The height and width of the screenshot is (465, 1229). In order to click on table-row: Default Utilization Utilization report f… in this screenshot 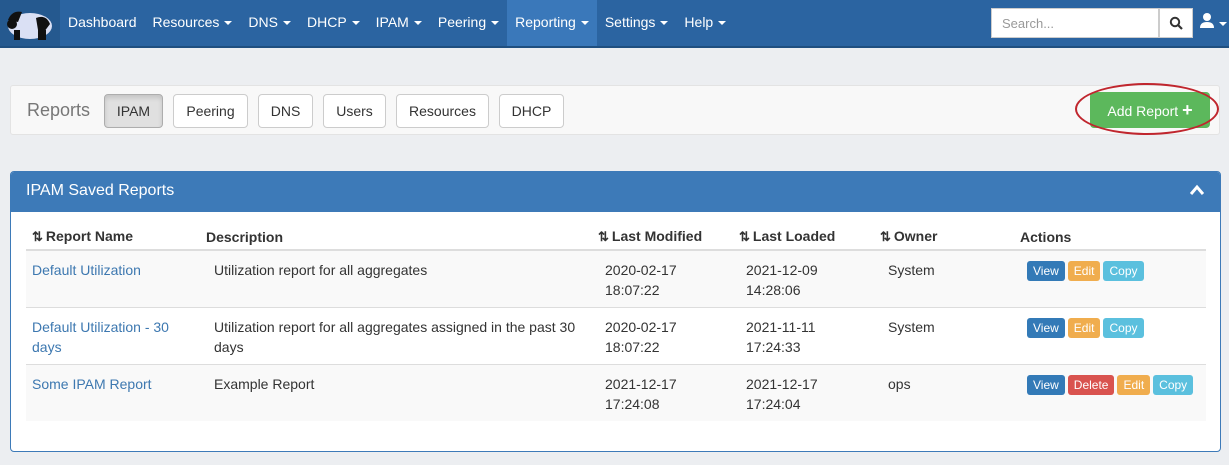, I will do `click(616, 278)`.